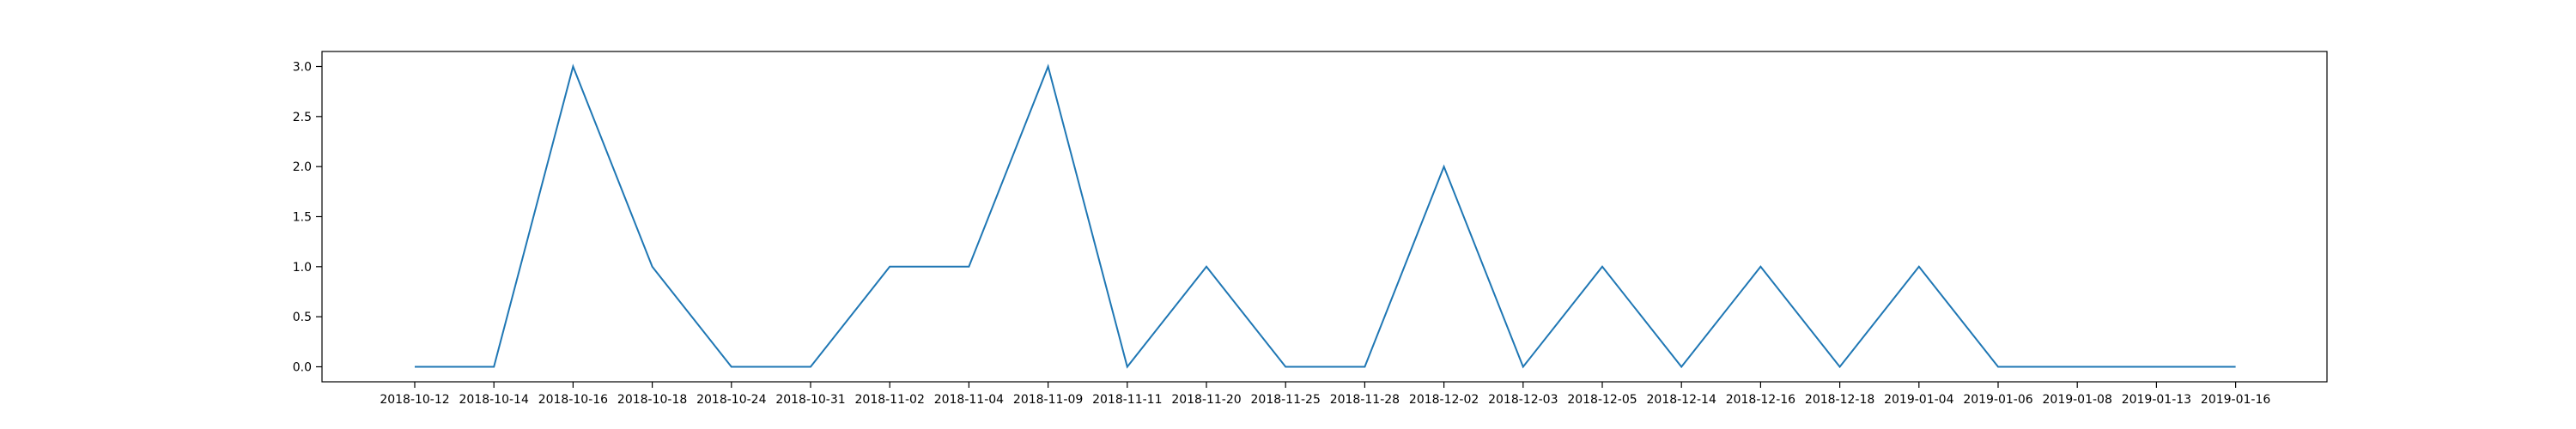  What do you see at coordinates (1761, 400) in the screenshot?
I see `x-tick-label: 2018-12-16` at bounding box center [1761, 400].